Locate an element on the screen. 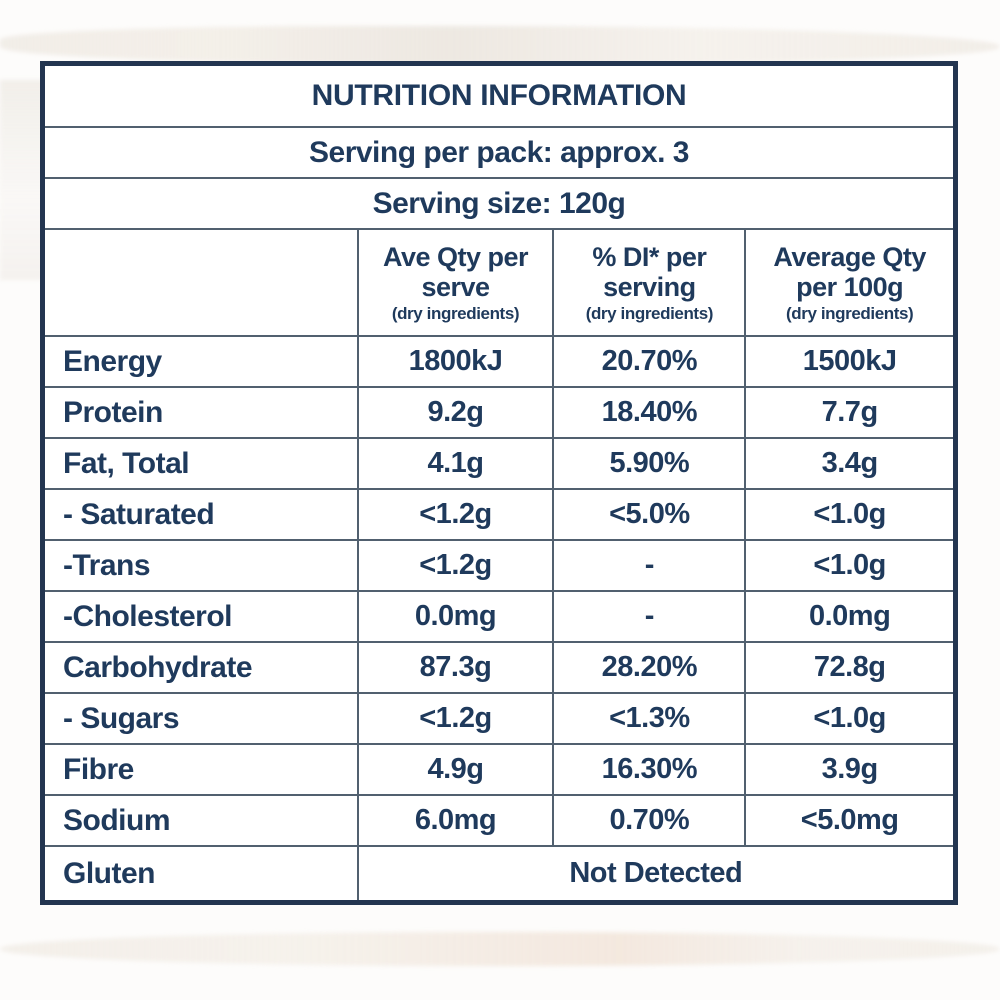 The image size is (1000, 1000). table-row-saturated: - Saturated <1.2g <5.0% <1.0g is located at coordinates (499, 513).